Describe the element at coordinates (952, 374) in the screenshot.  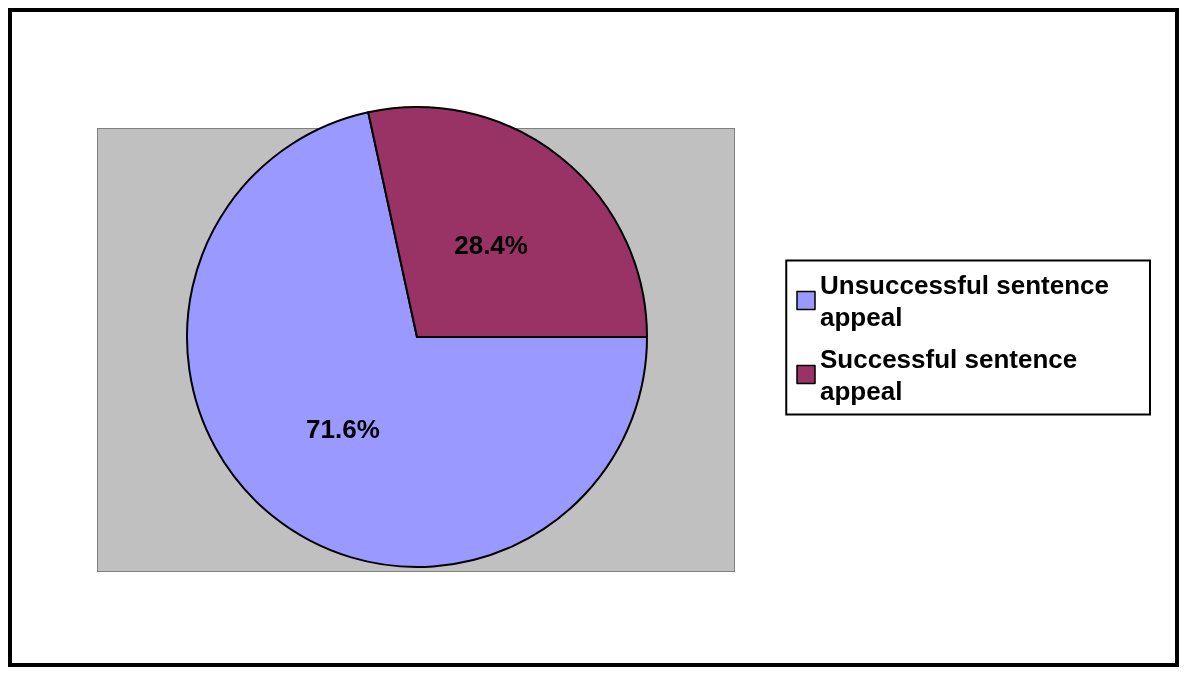
I see `legend-label: Successful sentence appeal` at that location.